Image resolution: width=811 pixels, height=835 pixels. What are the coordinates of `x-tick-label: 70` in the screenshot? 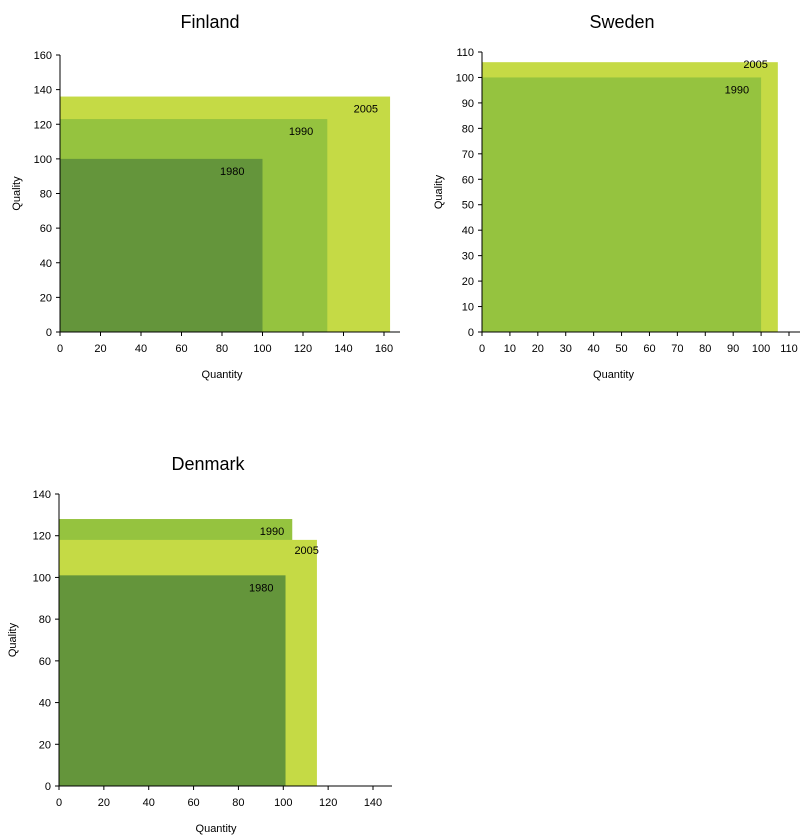 It's located at (677, 349).